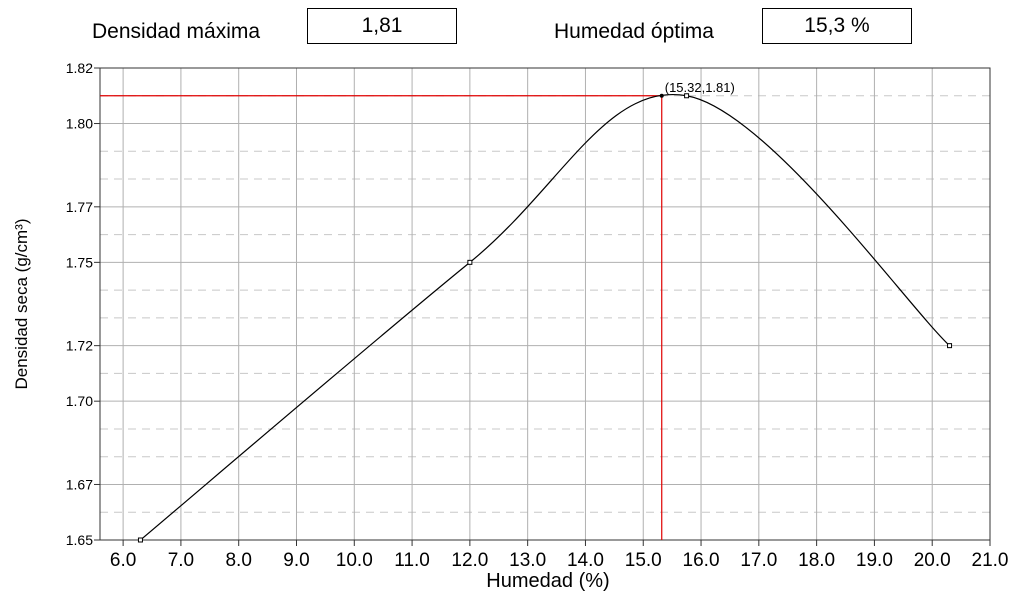 The width and height of the screenshot is (1010, 595). What do you see at coordinates (79, 68) in the screenshot?
I see `y-tick-label: 1.82` at bounding box center [79, 68].